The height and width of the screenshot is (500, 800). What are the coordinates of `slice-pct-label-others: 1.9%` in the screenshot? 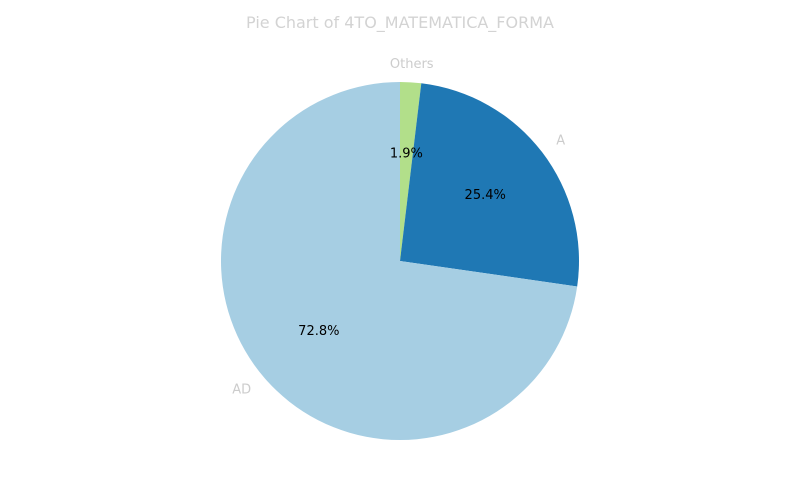 It's located at (406, 153).